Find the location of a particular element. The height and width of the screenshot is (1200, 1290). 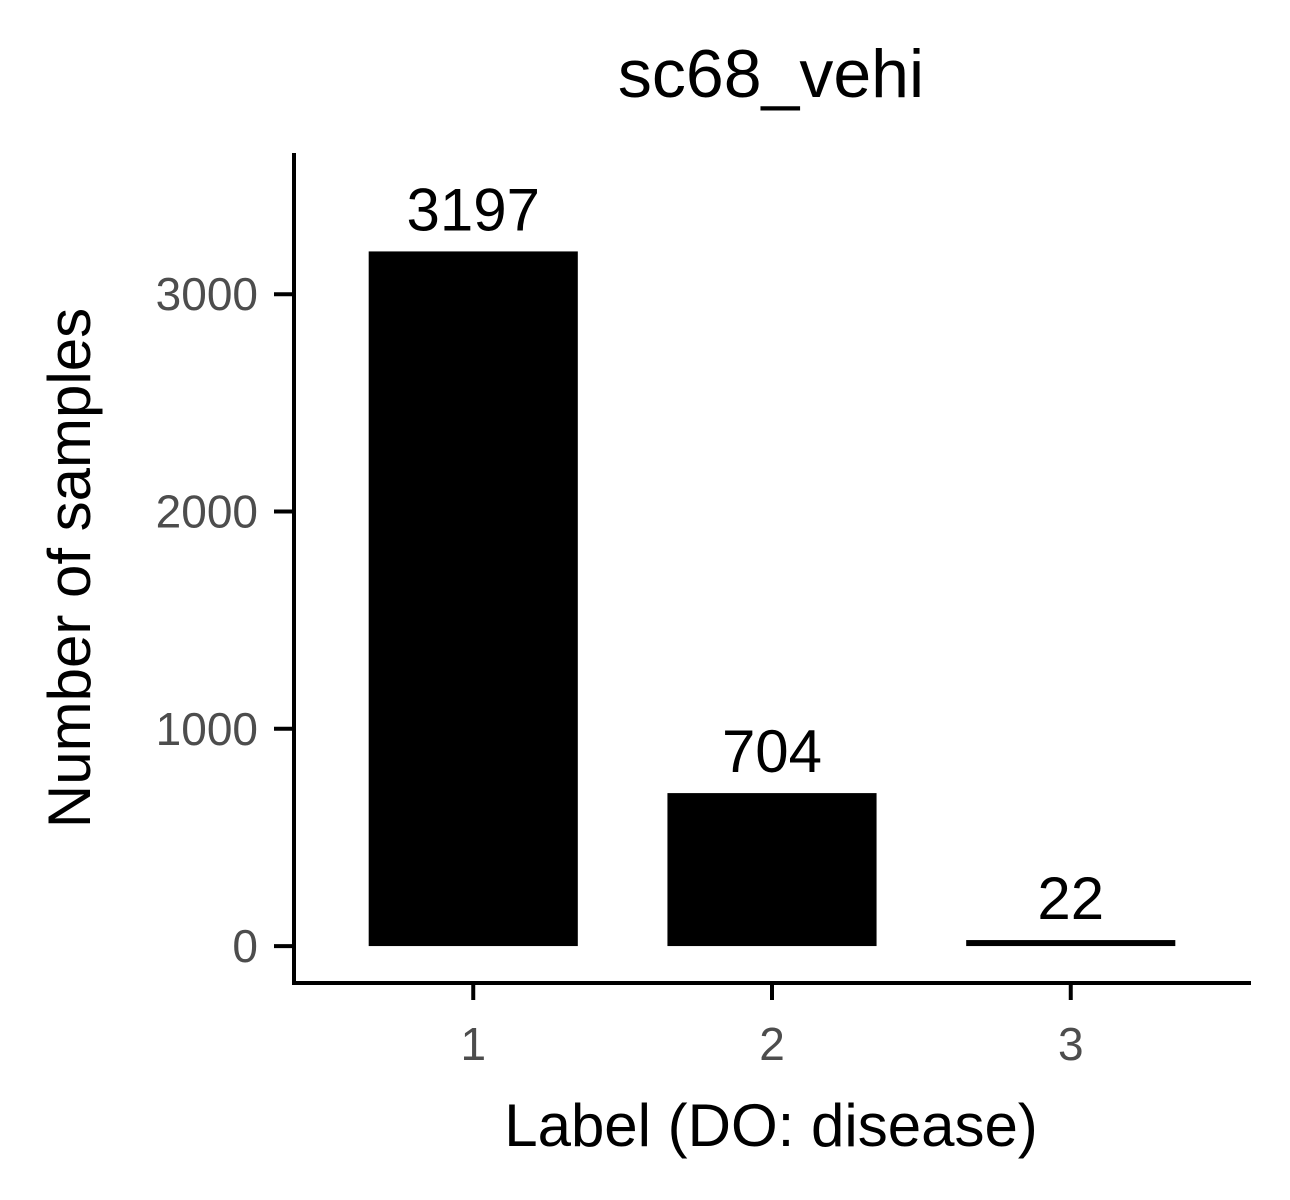

x-tick-label: 2 is located at coordinates (772, 1044).